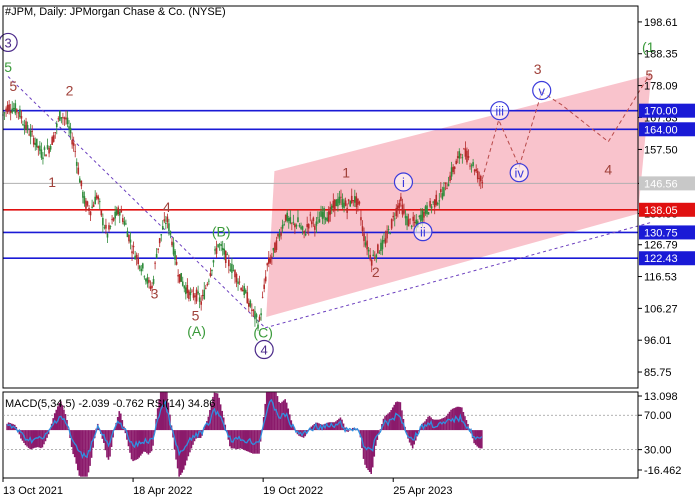  I want to click on y-tick-label: 157.50, so click(661, 150).